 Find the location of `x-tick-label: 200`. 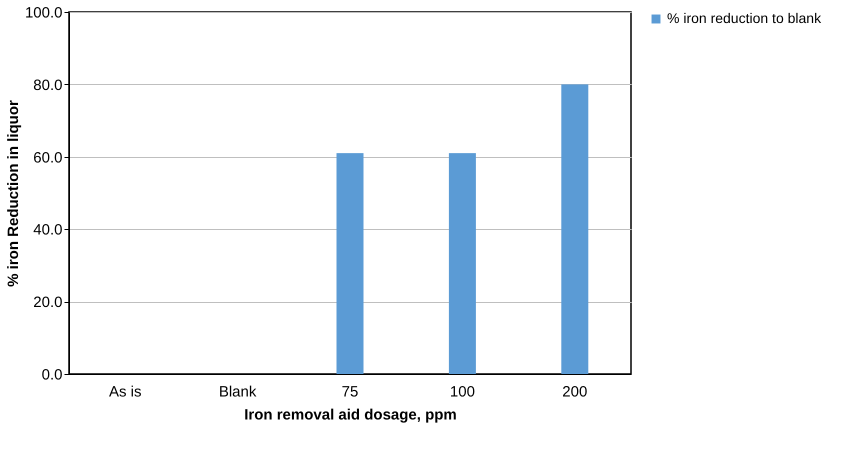

x-tick-label: 200 is located at coordinates (575, 392).